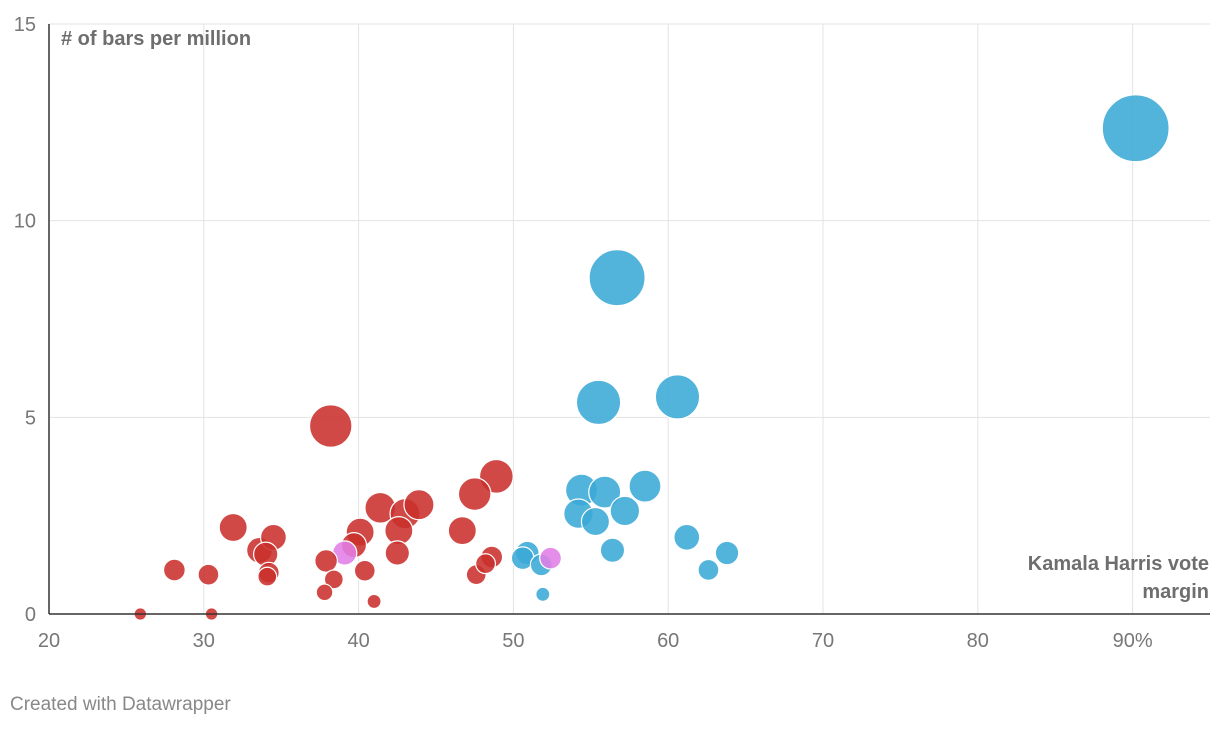  Describe the element at coordinates (30, 418) in the screenshot. I see `y-tick-label: 5` at that location.